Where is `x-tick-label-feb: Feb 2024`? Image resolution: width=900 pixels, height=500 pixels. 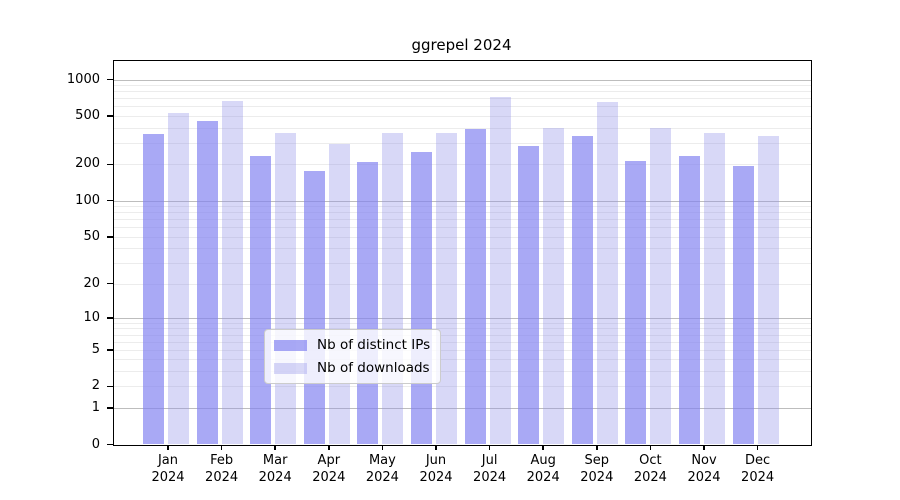 x-tick-label-feb: Feb 2024 is located at coordinates (222, 468).